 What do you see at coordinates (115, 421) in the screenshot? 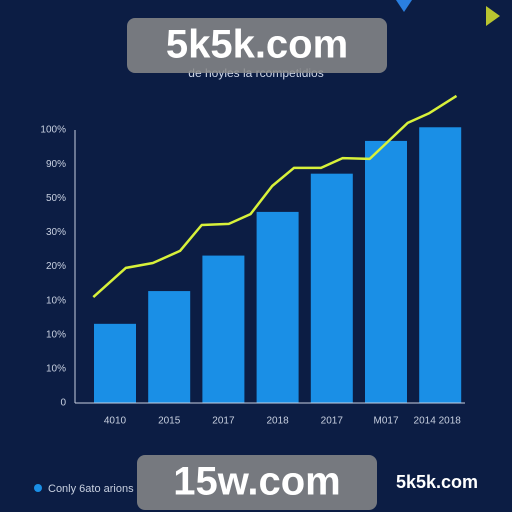
I see `x-tick-label: 4010` at bounding box center [115, 421].